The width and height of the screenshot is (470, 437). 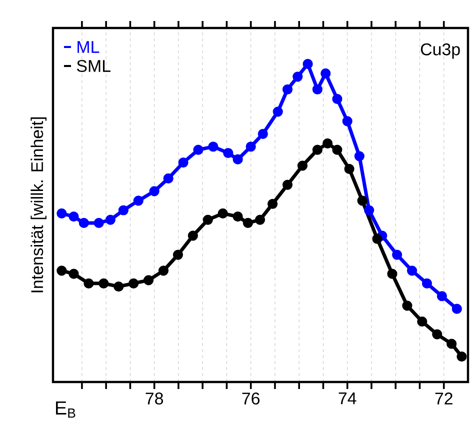 I want to click on legend-label: SML, so click(x=93, y=66).